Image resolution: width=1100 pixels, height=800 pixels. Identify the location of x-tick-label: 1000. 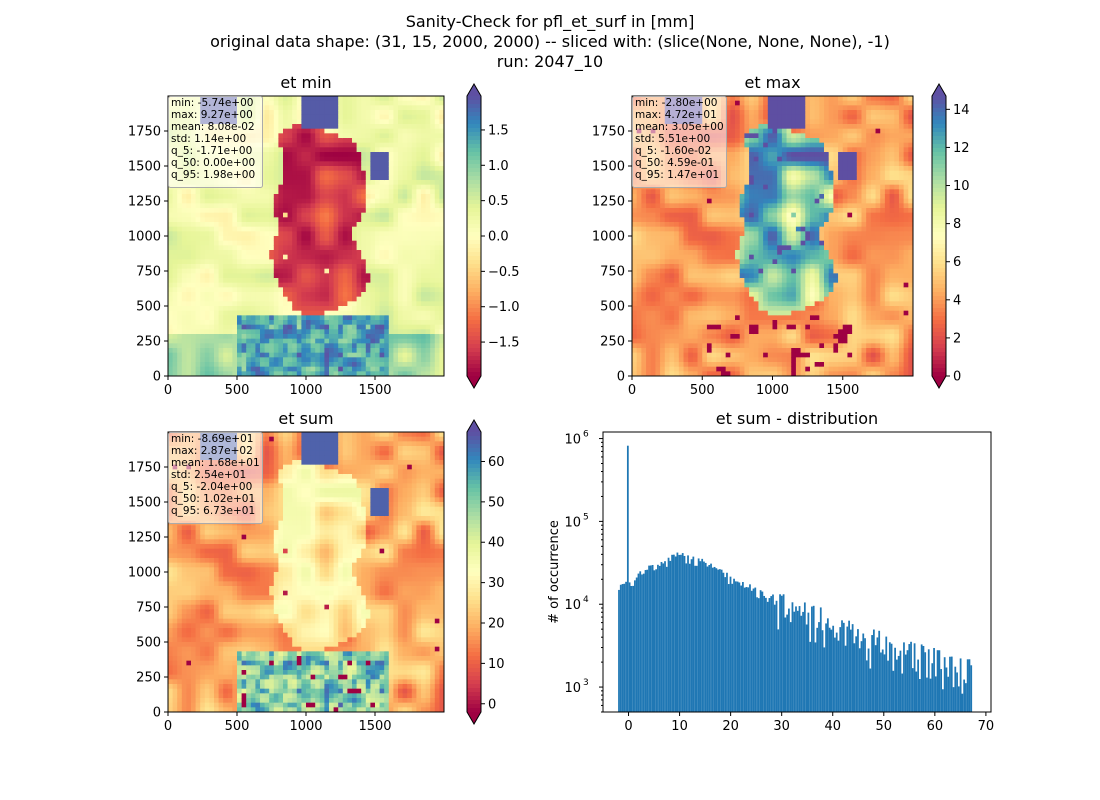
(305, 390).